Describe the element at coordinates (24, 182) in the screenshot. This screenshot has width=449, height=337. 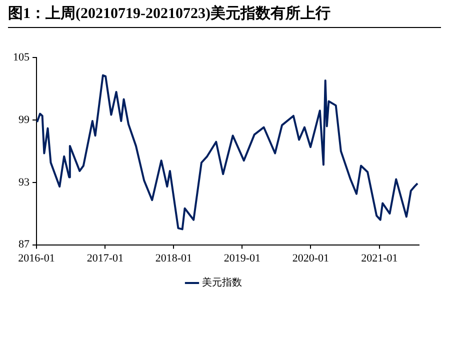
I see `y-tick-label: 93` at that location.